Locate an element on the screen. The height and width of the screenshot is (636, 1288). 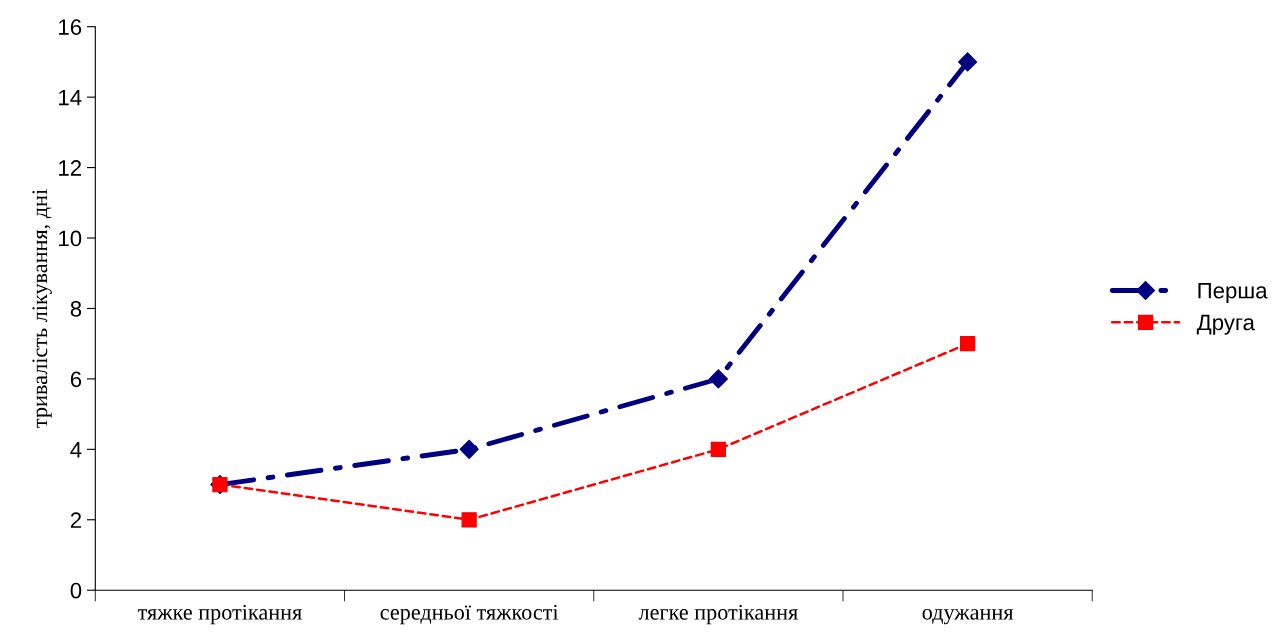
legend-label: Перша is located at coordinates (1233, 293).